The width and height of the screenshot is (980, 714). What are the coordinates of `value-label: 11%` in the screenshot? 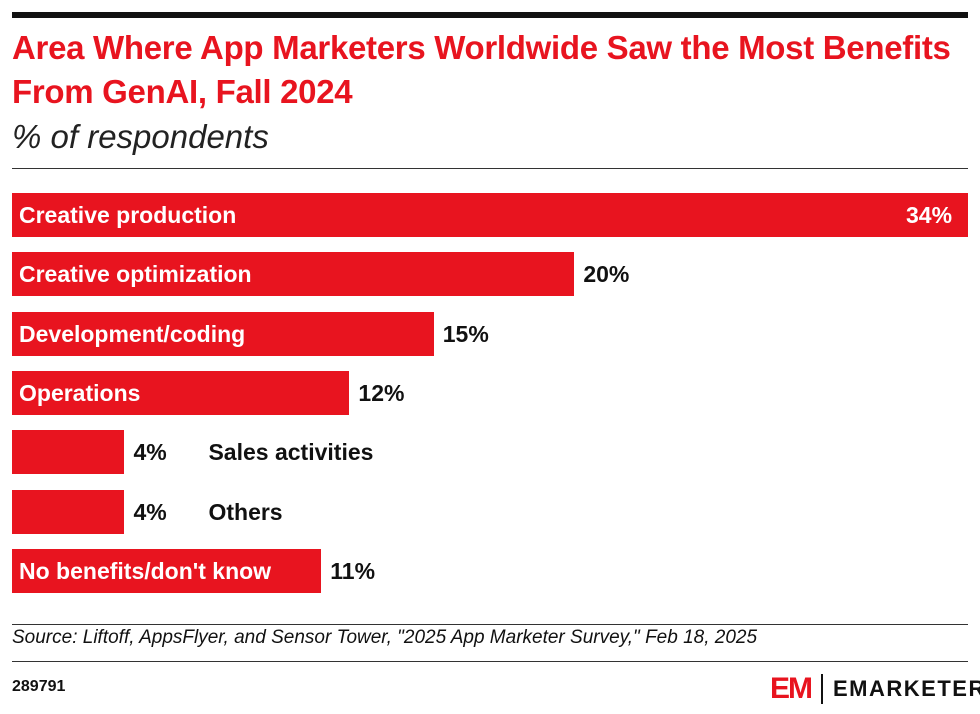 It's located at (353, 570).